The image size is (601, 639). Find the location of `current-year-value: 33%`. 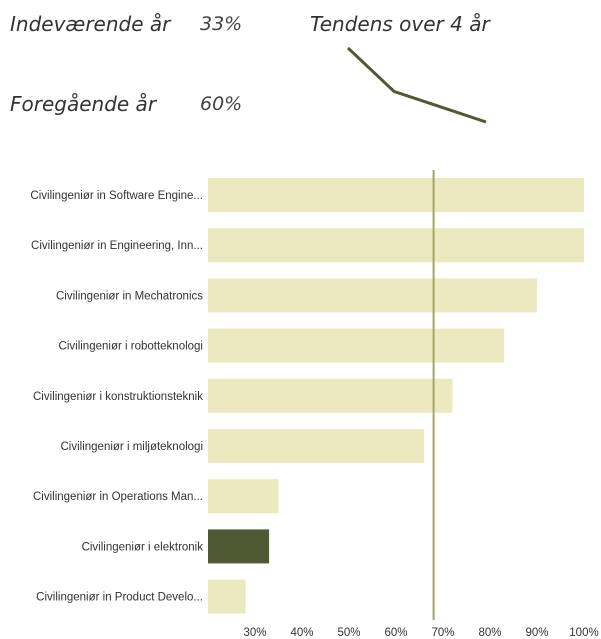

current-year-value: 33% is located at coordinates (221, 24).